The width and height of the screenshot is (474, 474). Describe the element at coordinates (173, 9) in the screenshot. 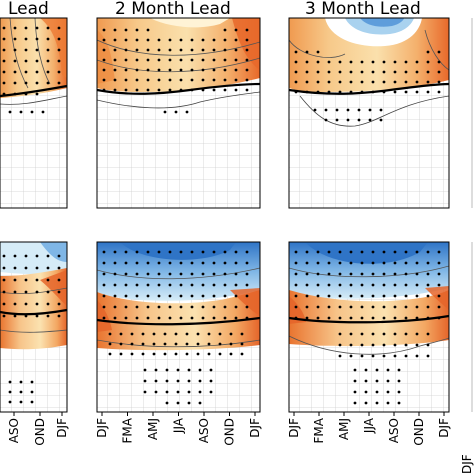

I see `panel2-title: 2 Month Lead` at that location.